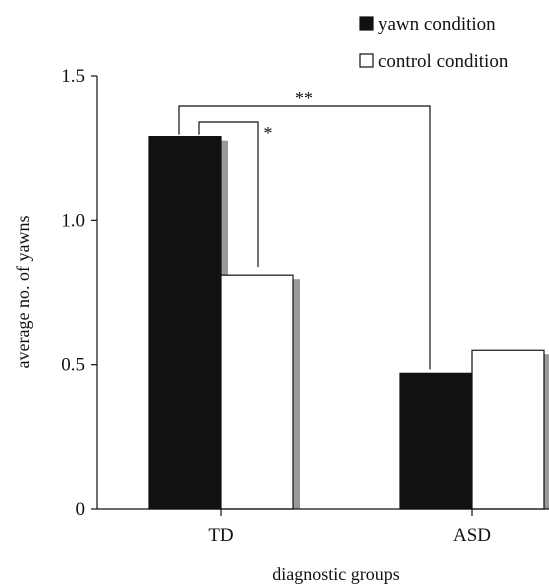  I want to click on legend-swatch-yawn, so click(366, 23).